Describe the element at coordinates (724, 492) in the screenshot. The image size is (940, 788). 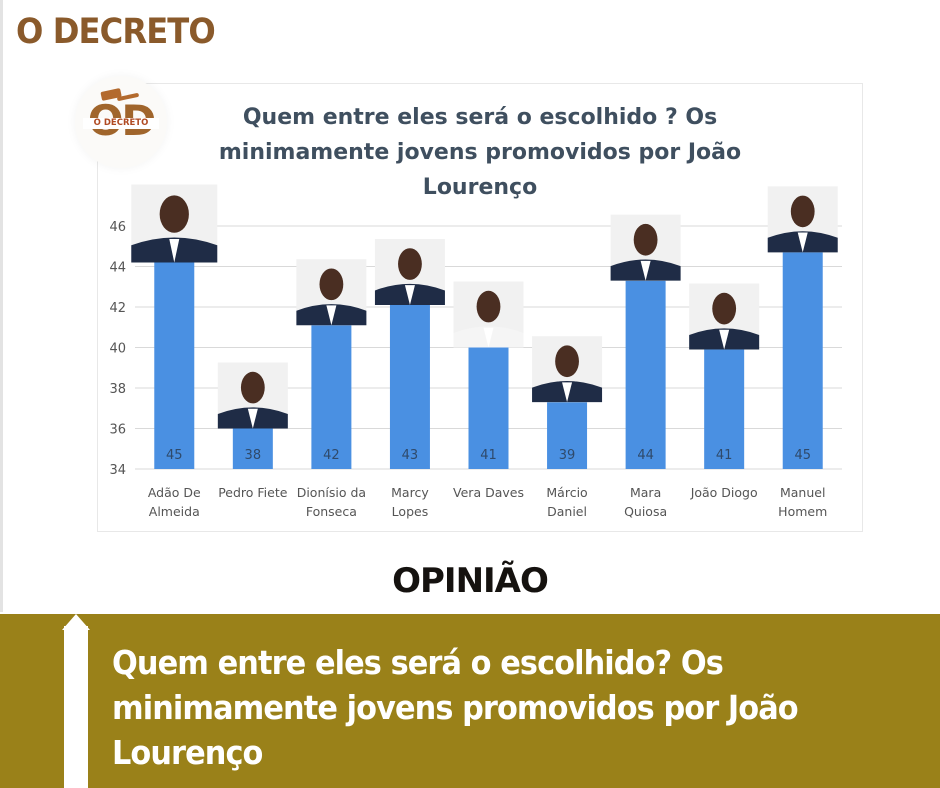
I see `category-label: João Diogo` at that location.